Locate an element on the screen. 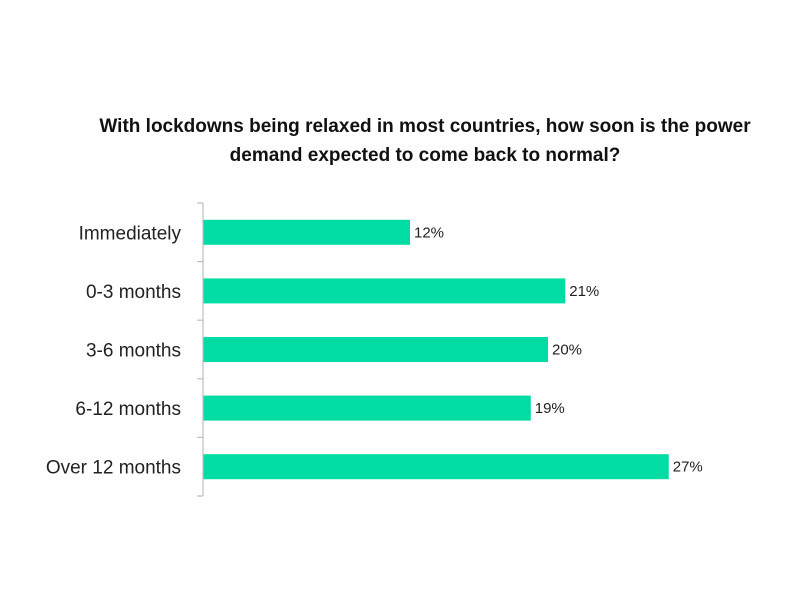 Image resolution: width=800 pixels, height=600 pixels. category-label: Over 12 months is located at coordinates (113, 468).